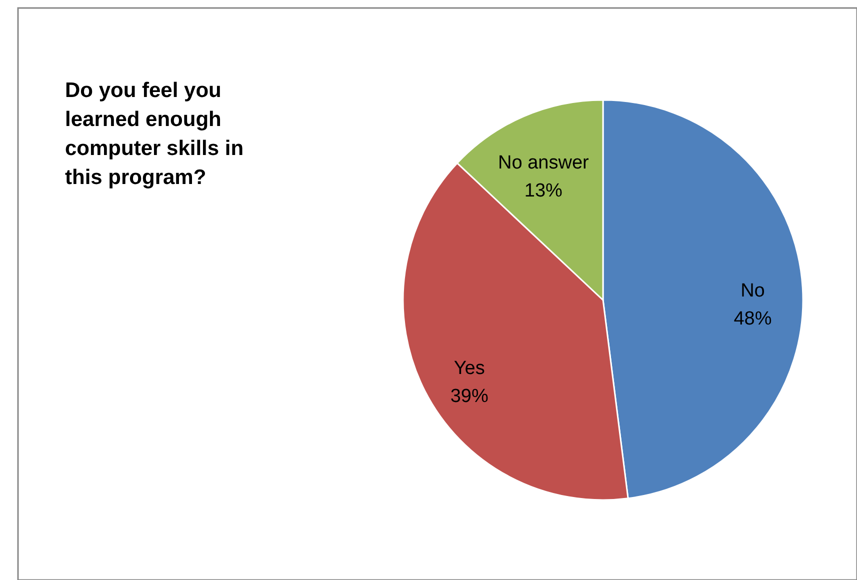  Describe the element at coordinates (753, 319) in the screenshot. I see `data-label: 48%` at that location.